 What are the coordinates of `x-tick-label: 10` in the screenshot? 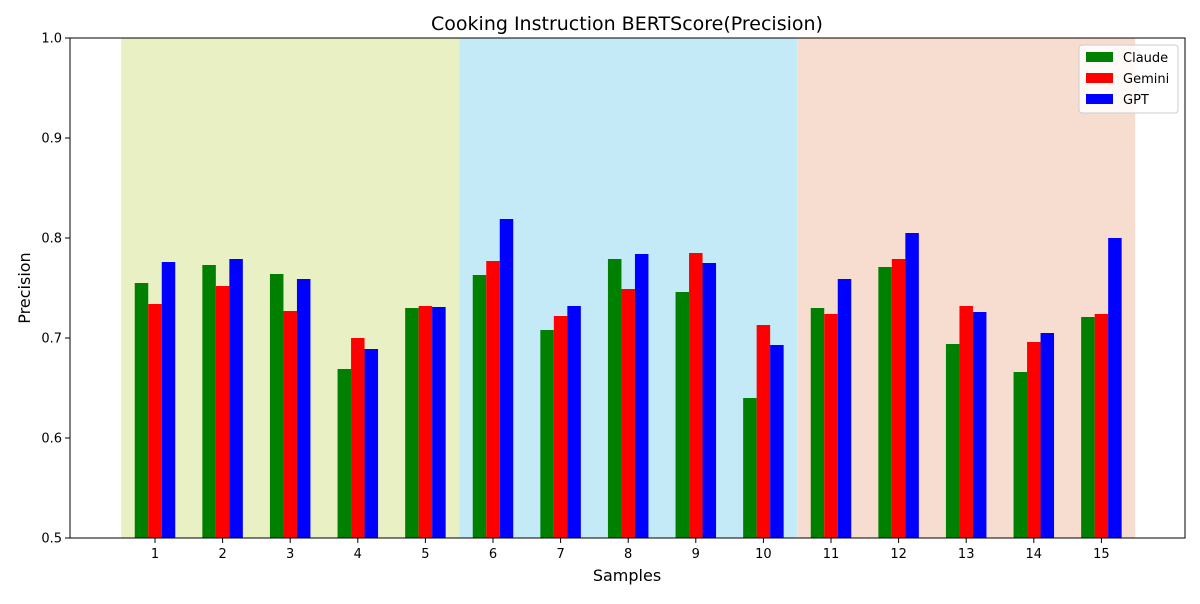 It's located at (763, 554).